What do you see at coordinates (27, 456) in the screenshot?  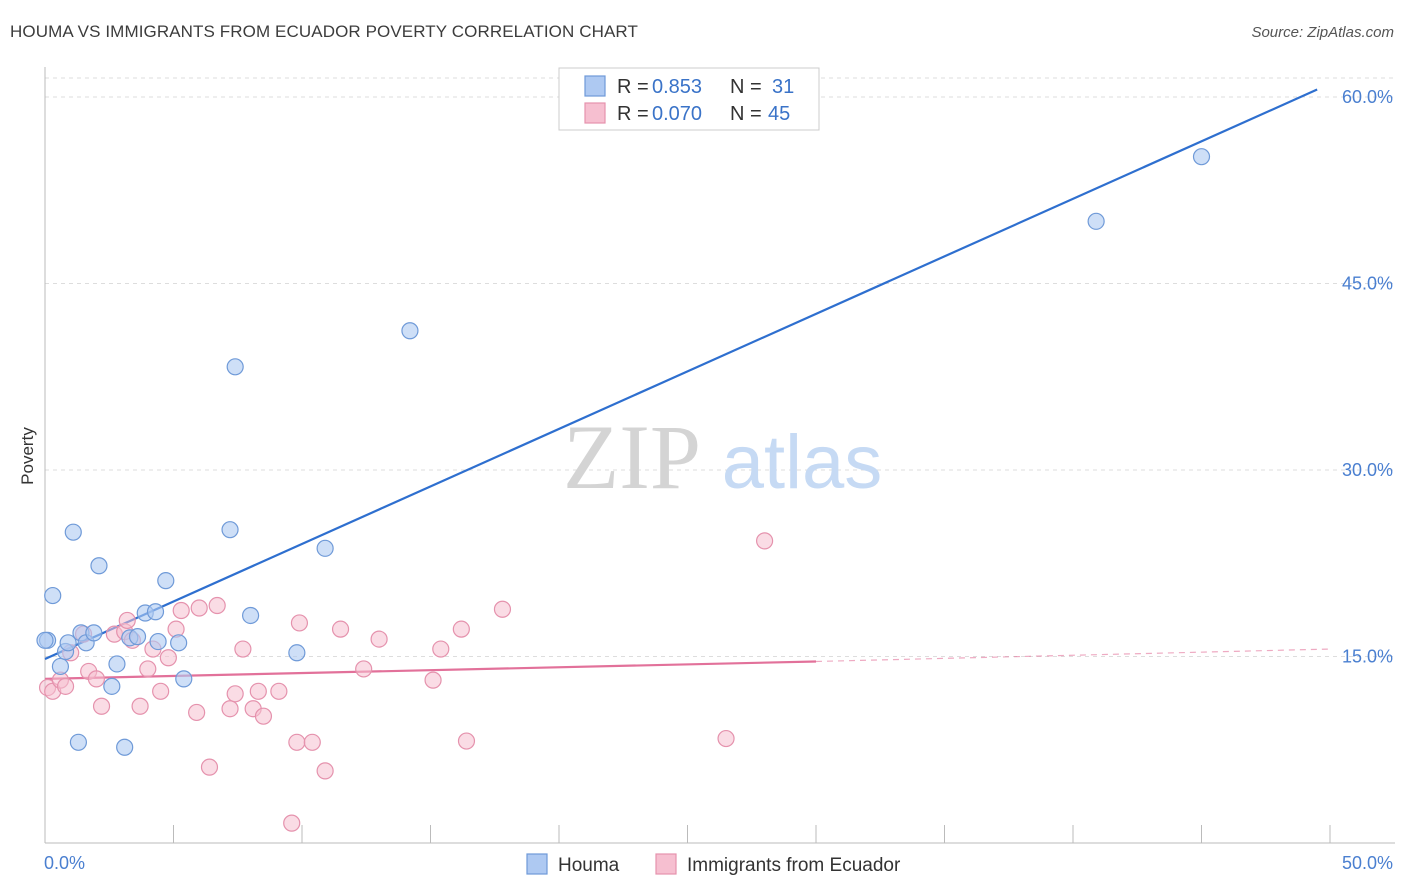 I see `y-axis-title: Poverty` at bounding box center [27, 456].